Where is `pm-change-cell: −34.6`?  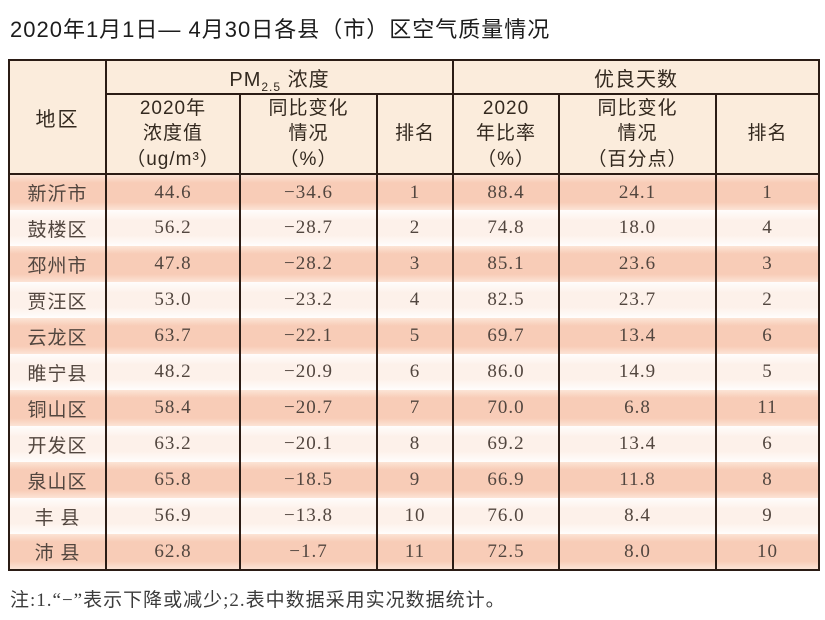 pm-change-cell: −34.6 is located at coordinates (308, 192).